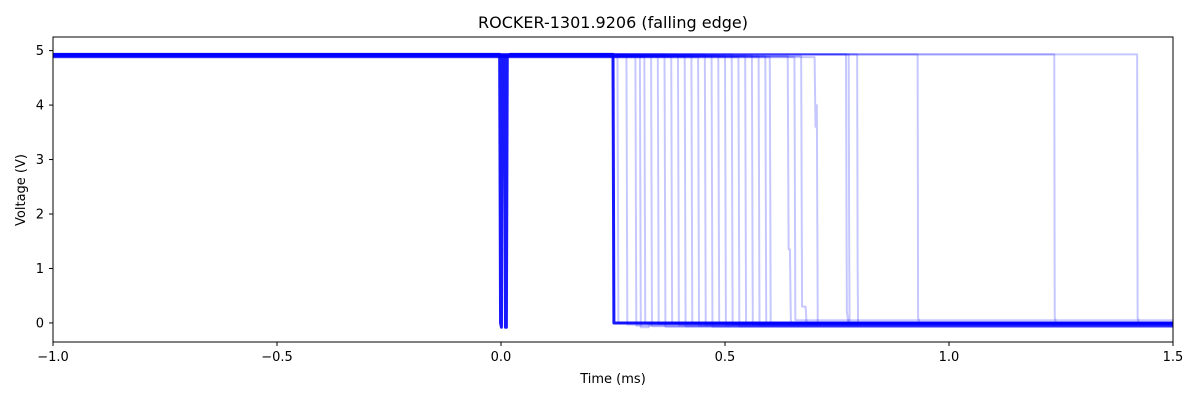  What do you see at coordinates (725, 357) in the screenshot?
I see `x-tick-label: 0.5` at bounding box center [725, 357].